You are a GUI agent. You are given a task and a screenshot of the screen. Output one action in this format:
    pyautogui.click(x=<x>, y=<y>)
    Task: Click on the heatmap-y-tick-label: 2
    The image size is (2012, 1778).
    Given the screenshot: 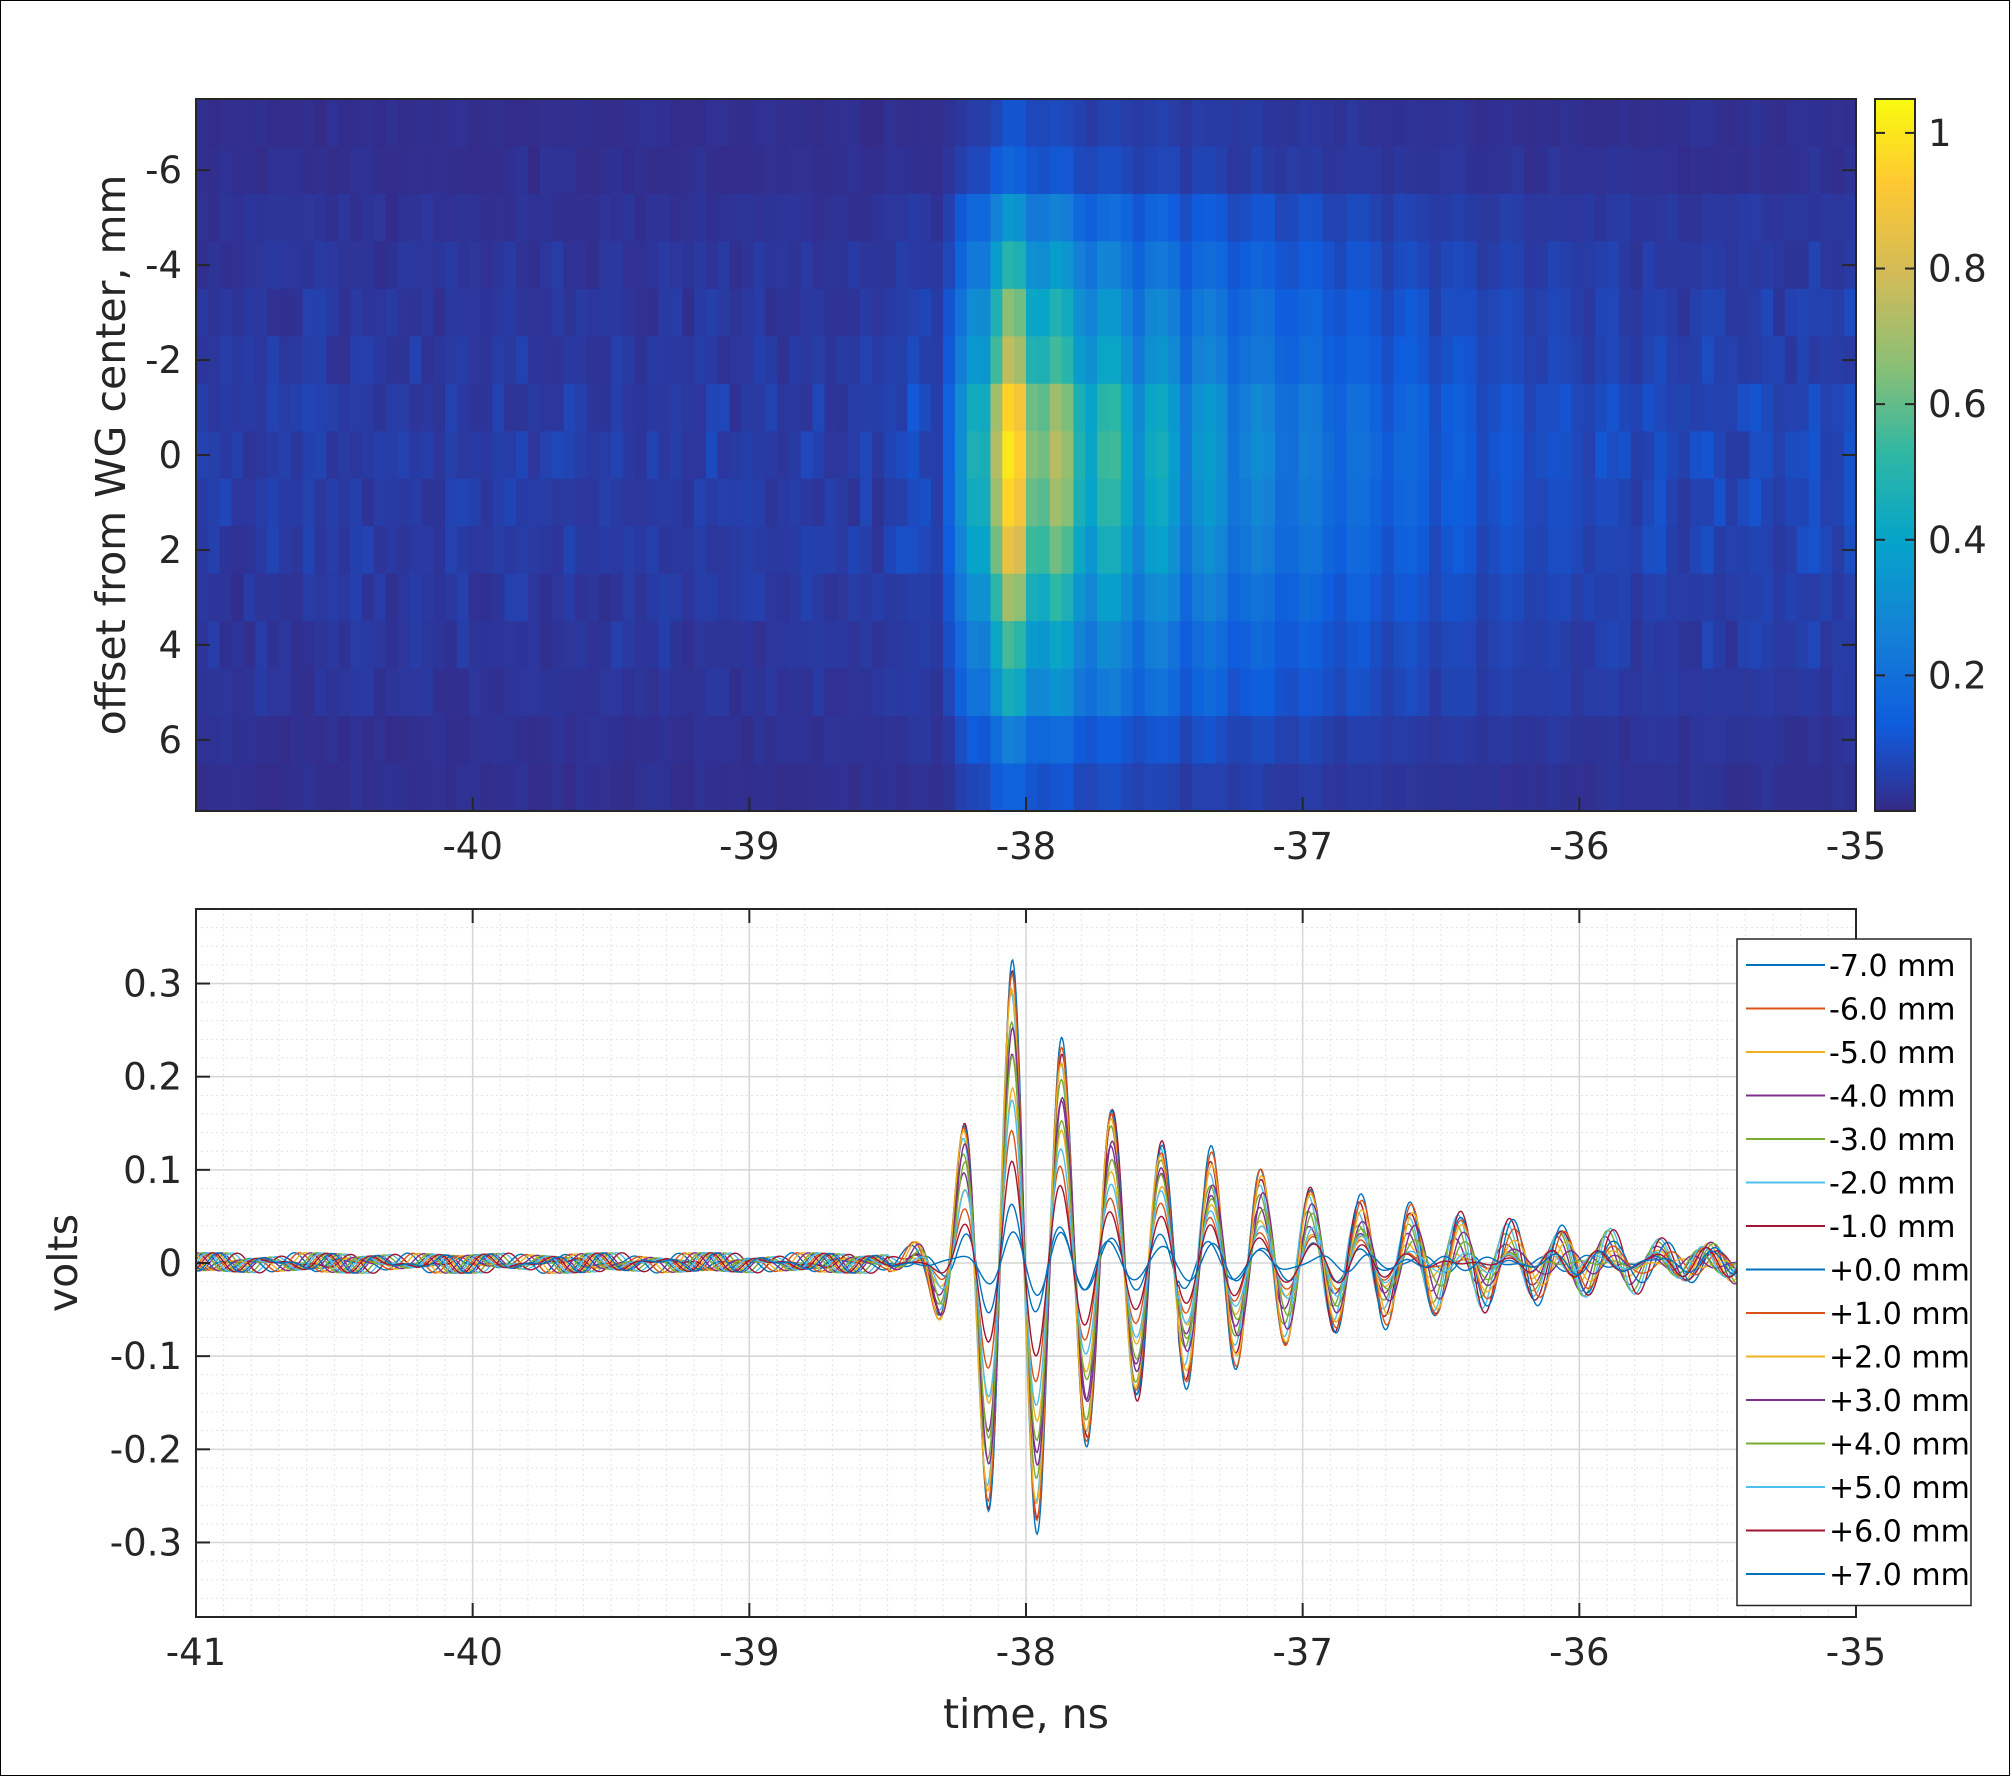 What is the action you would take?
    pyautogui.click(x=170, y=550)
    